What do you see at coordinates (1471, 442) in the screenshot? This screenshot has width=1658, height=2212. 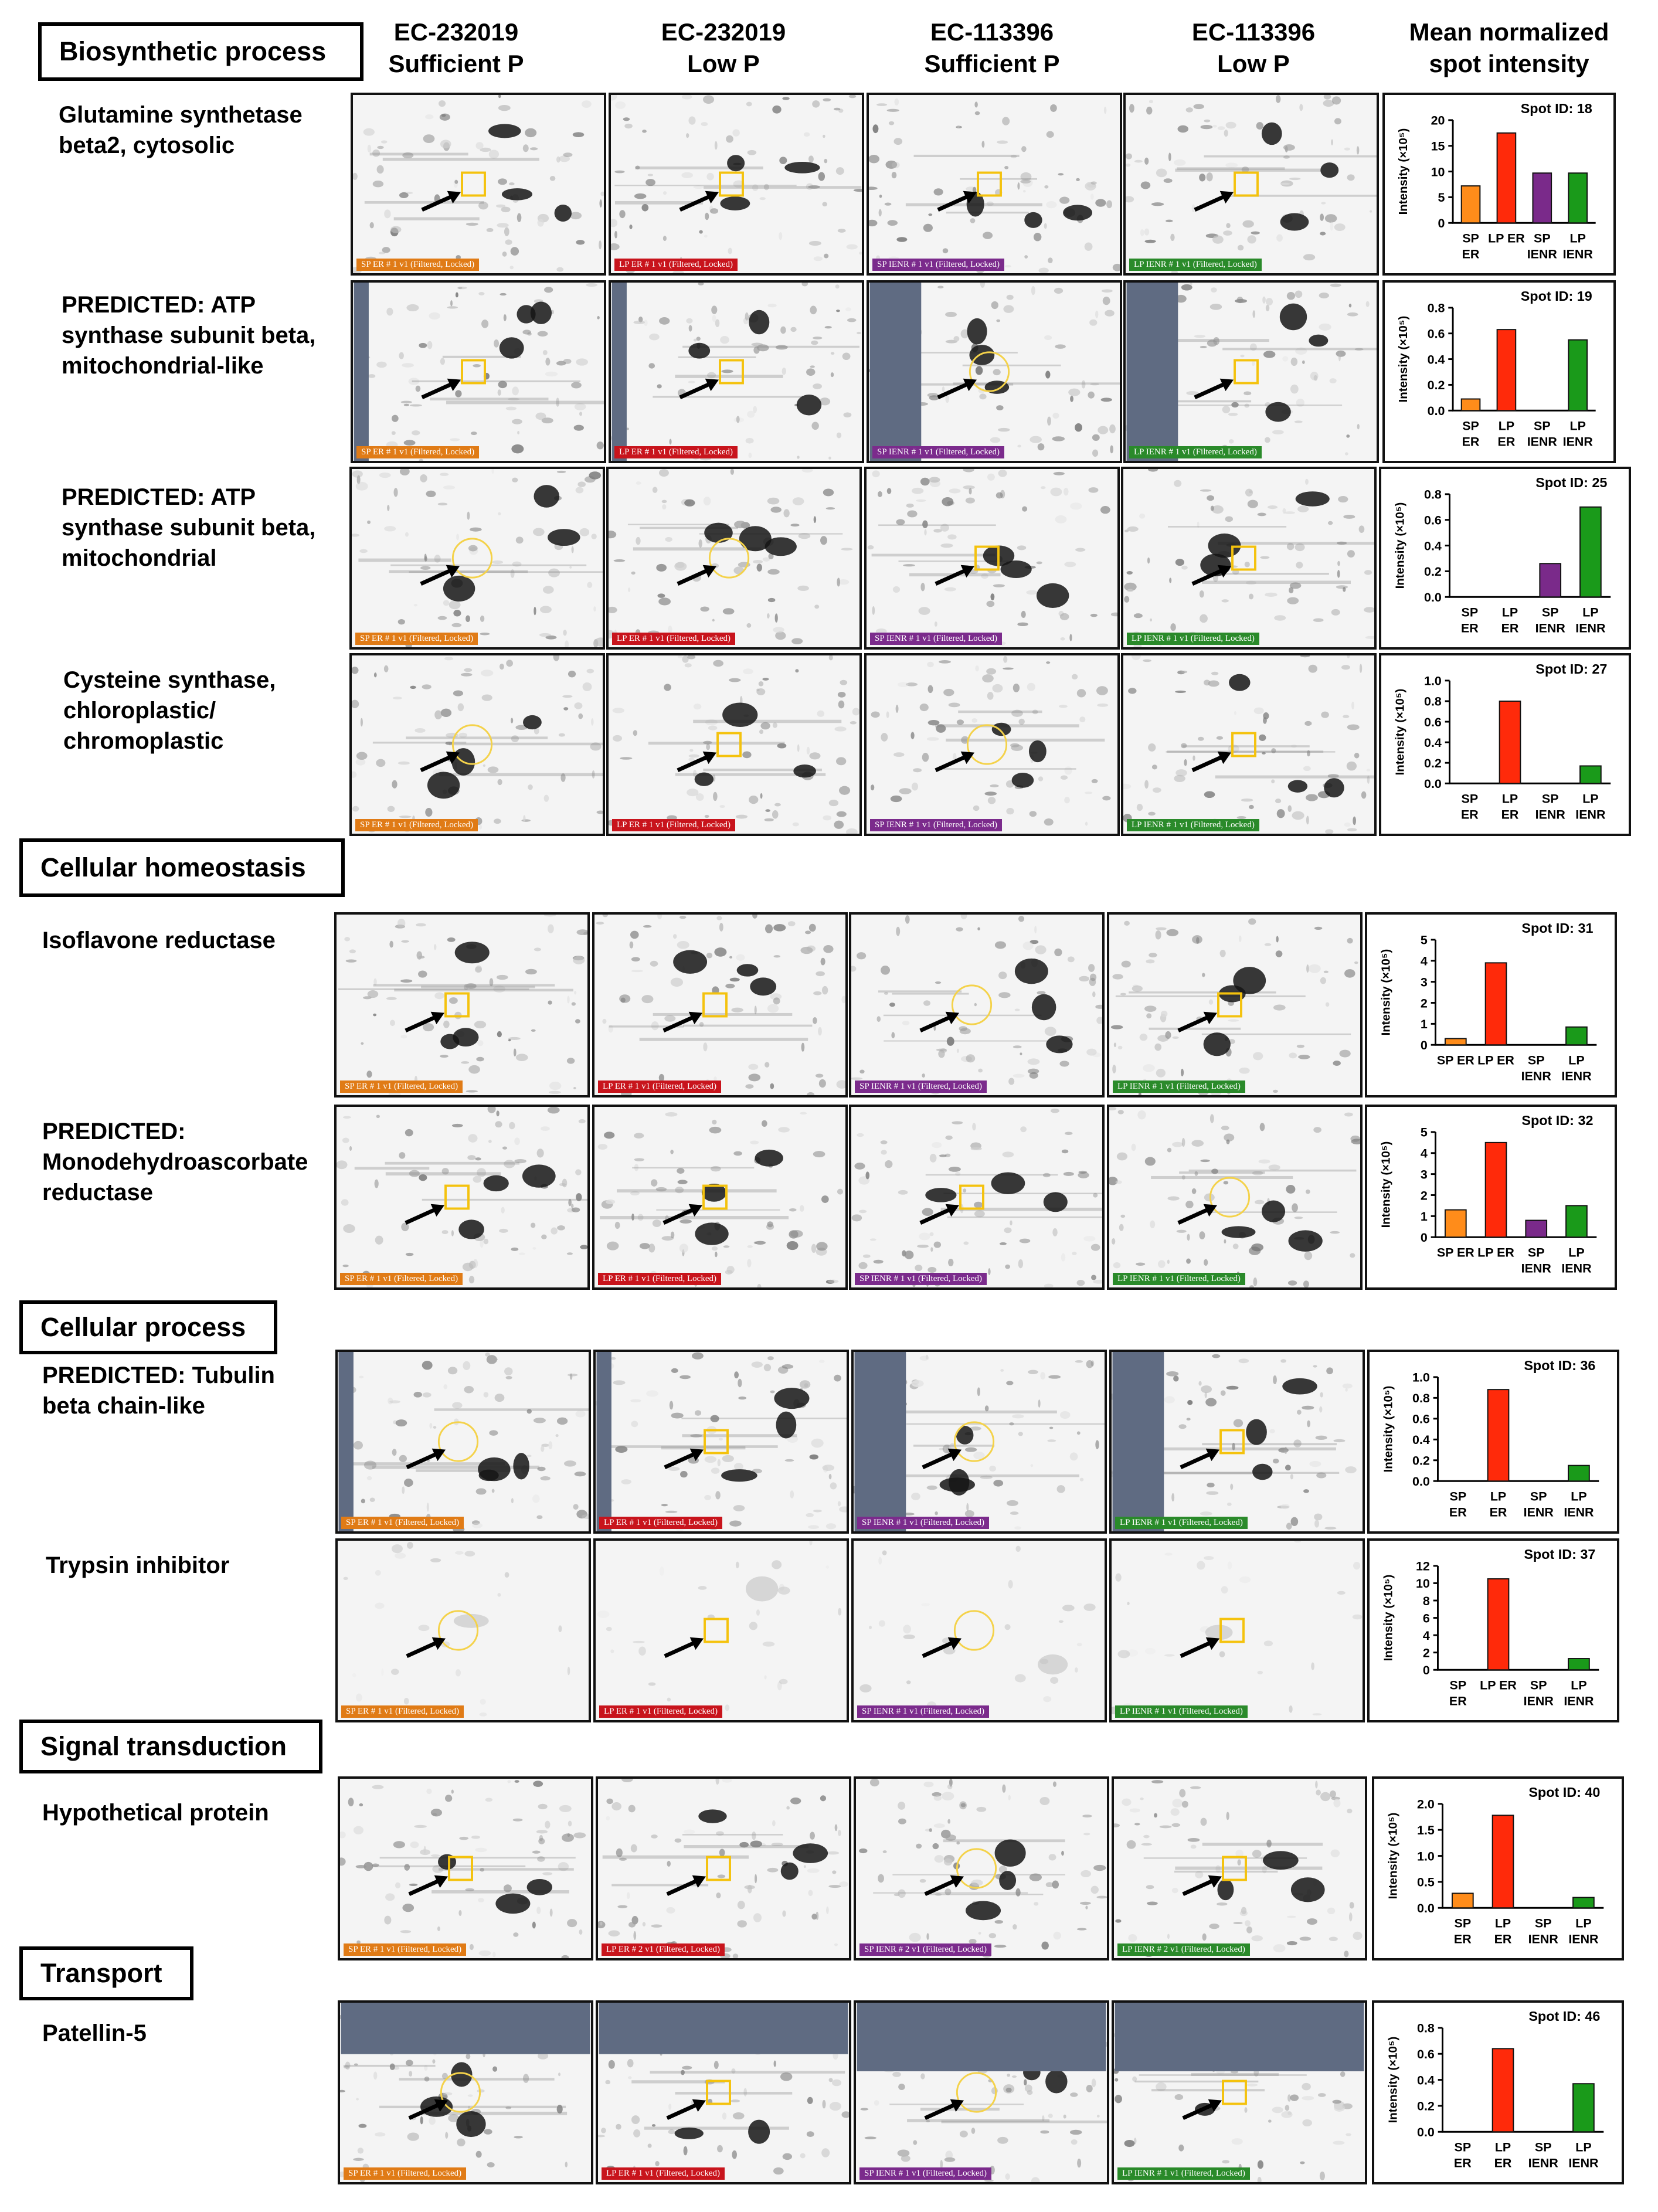 I see `x-tick-label: ER` at bounding box center [1471, 442].